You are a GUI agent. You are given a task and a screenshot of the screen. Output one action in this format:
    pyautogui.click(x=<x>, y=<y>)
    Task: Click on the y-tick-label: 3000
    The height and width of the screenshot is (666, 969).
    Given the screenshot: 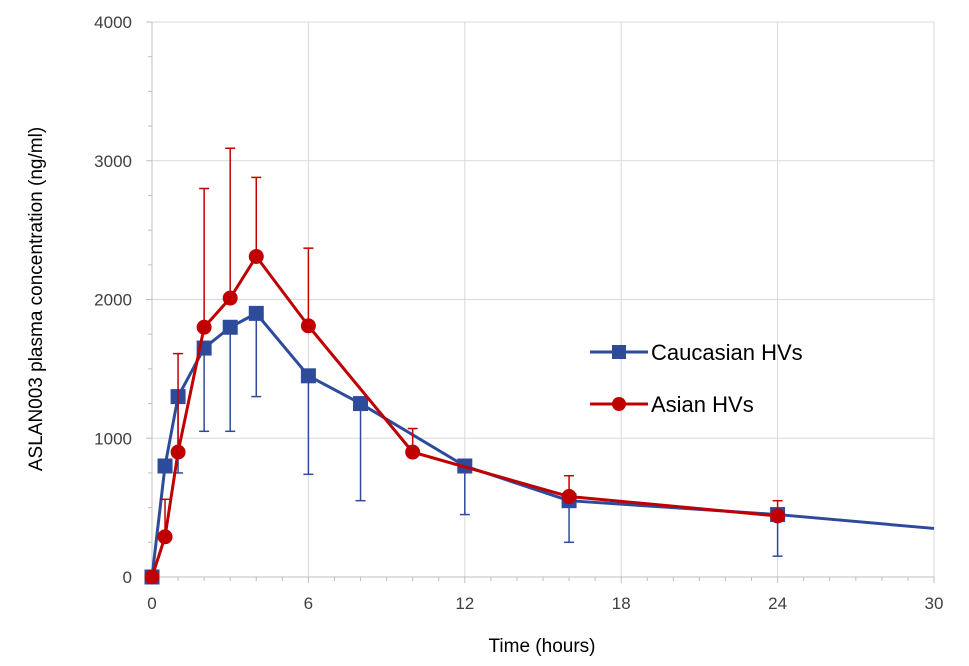 What is the action you would take?
    pyautogui.click(x=113, y=161)
    